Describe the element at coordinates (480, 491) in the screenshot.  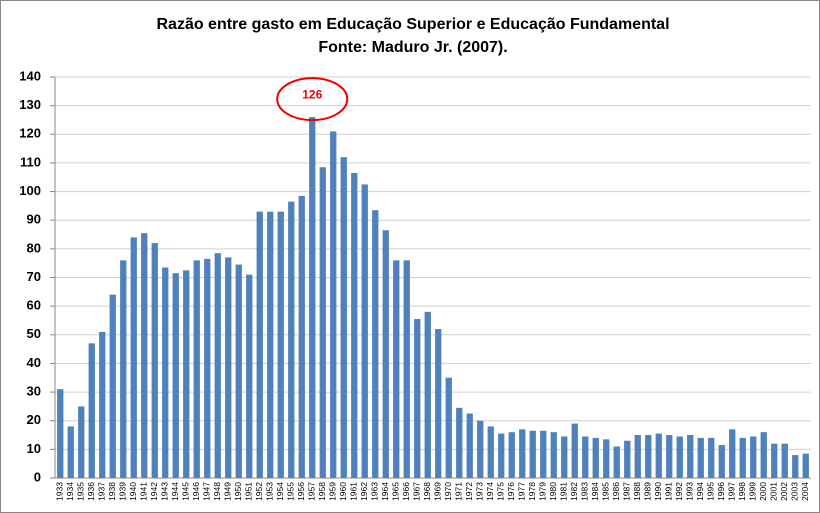
I see `x-tick-label: 1973` at that location.